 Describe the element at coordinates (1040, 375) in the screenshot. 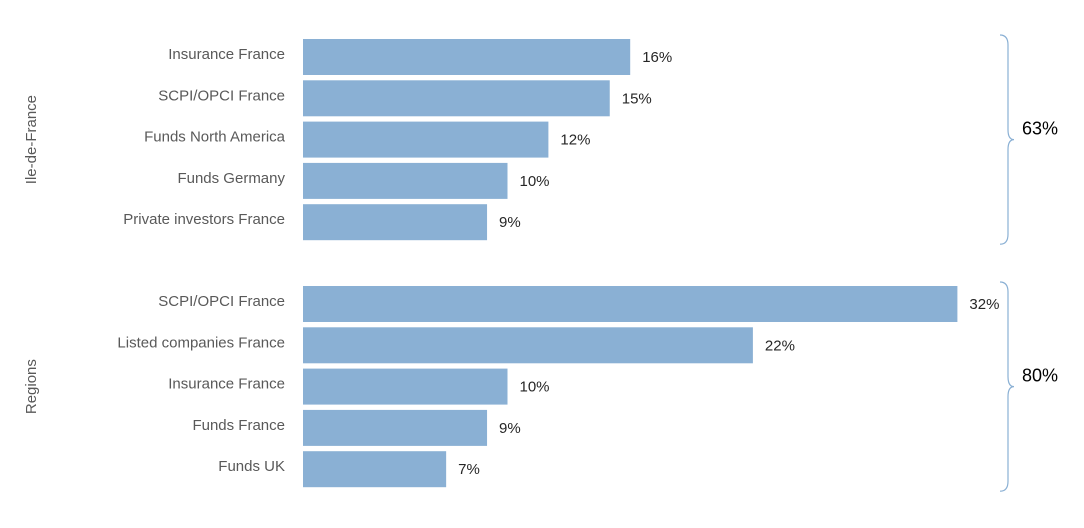

I see `total-label: 80%` at that location.